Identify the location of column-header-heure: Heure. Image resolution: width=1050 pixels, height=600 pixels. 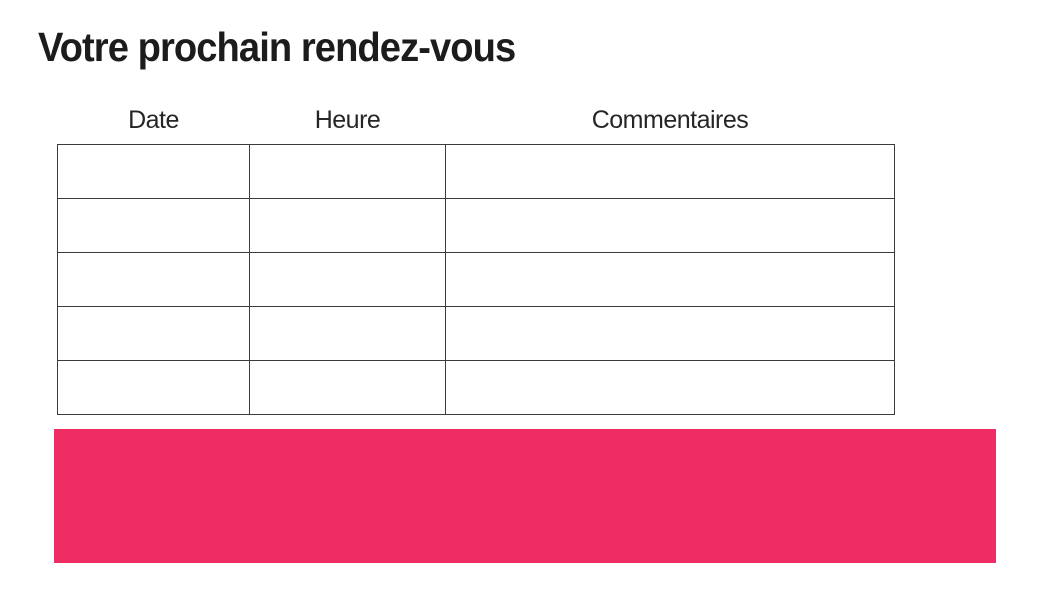
(347, 120).